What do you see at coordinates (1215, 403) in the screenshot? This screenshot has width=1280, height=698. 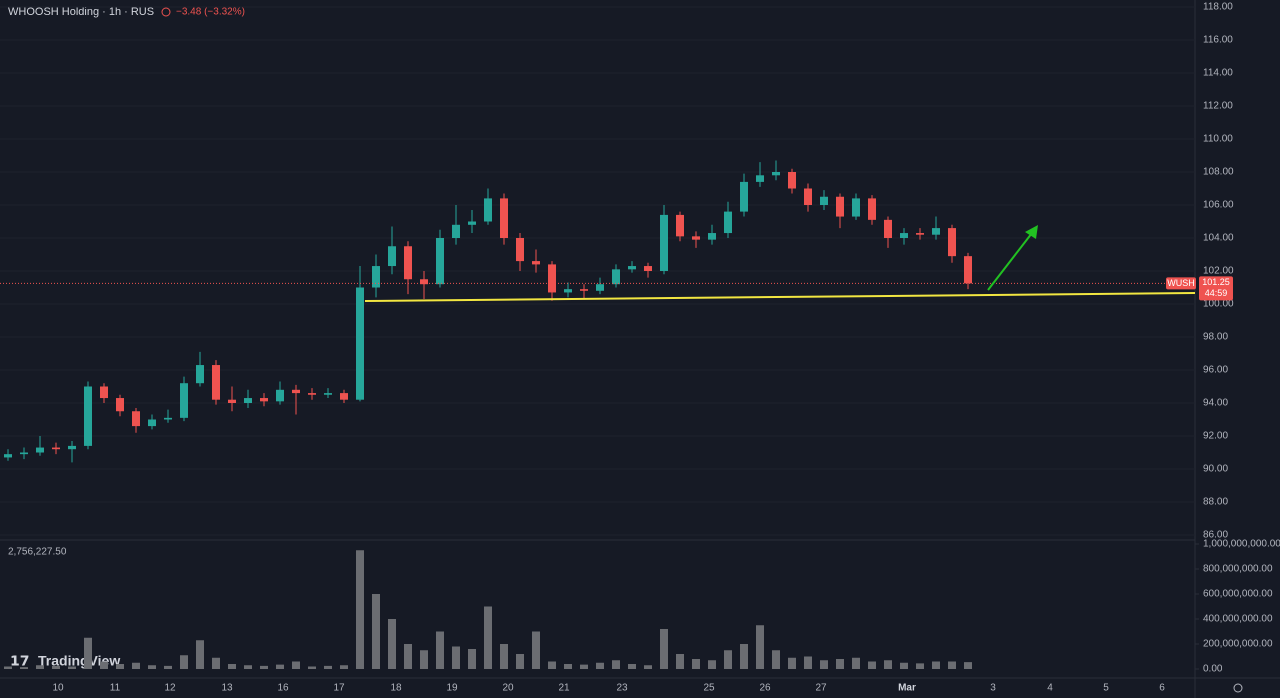 I see `y-tick-label: 94.00` at bounding box center [1215, 403].